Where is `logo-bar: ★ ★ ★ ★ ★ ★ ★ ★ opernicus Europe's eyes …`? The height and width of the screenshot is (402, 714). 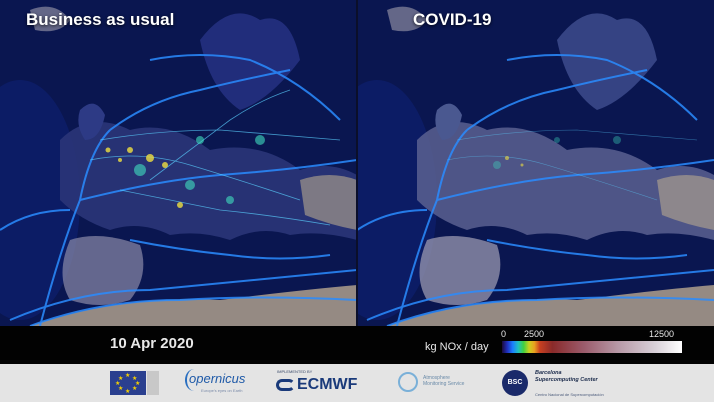
logo-bar: ★ ★ ★ ★ ★ ★ ★ ★ opernicus Europe's eyes … is located at coordinates (357, 383).